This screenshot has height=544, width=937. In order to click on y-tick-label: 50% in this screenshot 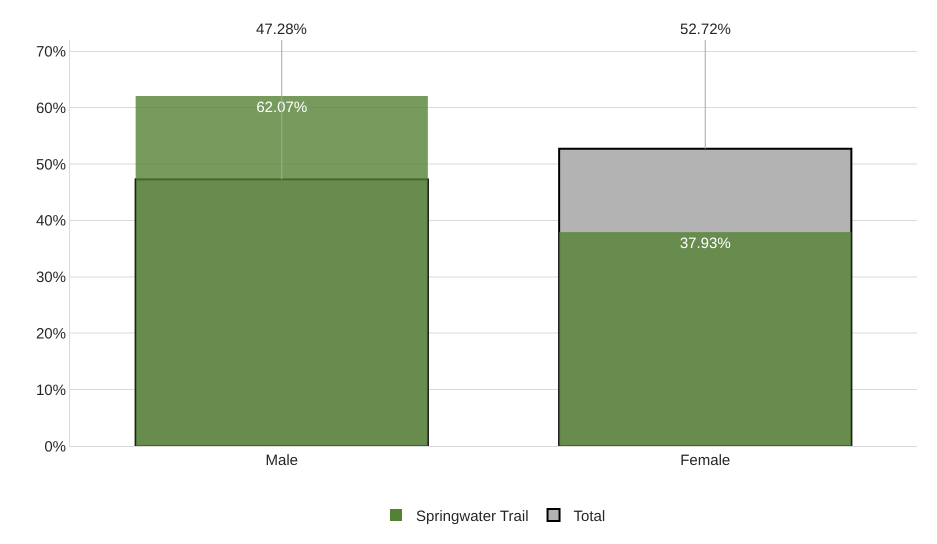, I will do `click(51, 165)`.